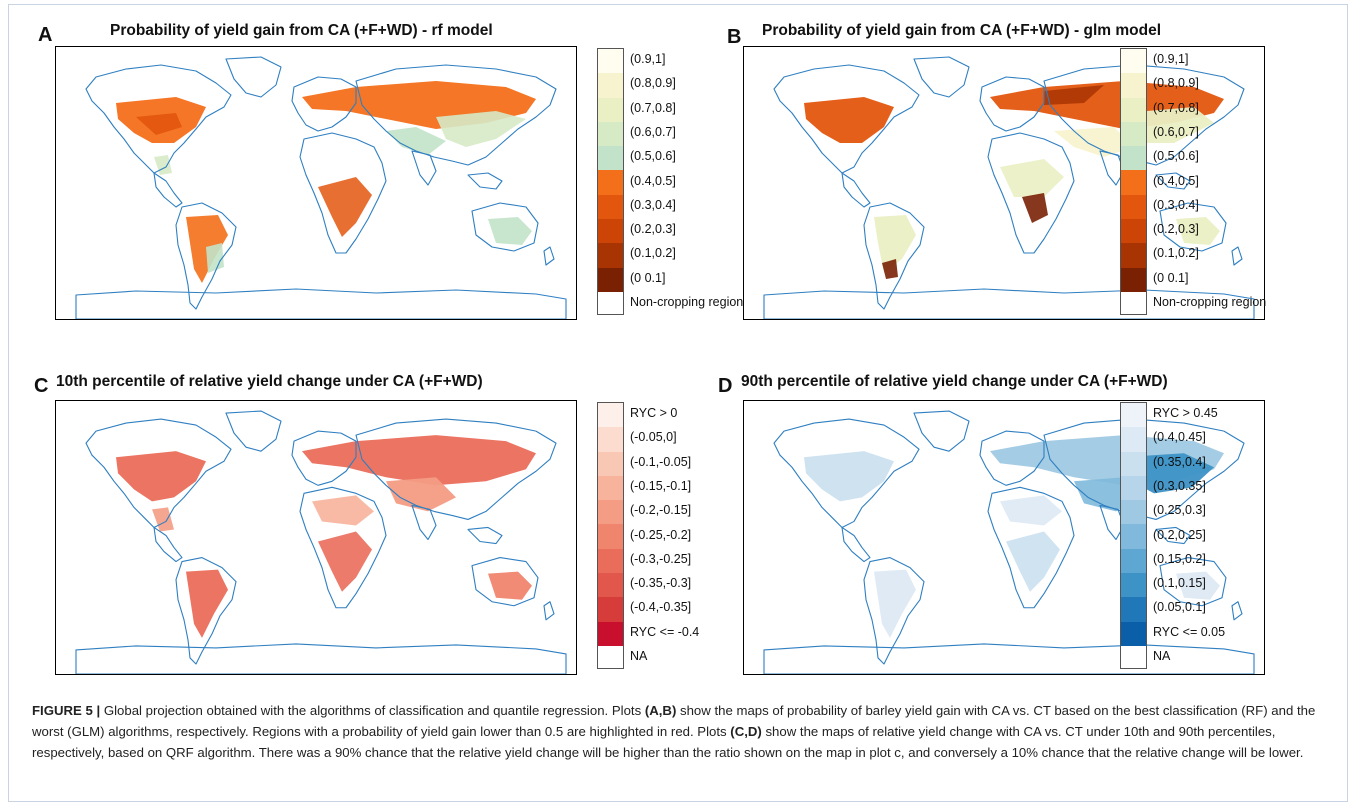 The image size is (1356, 808). What do you see at coordinates (653, 253) in the screenshot?
I see `legend-label: (0.1,0.2]` at bounding box center [653, 253].